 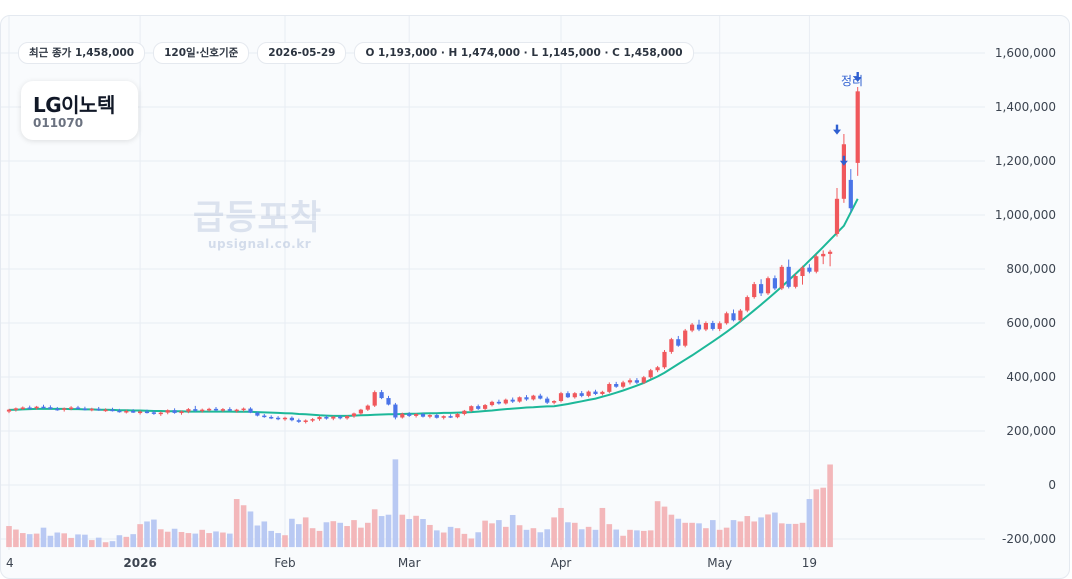 What do you see at coordinates (1025, 53) in the screenshot?
I see `y-tick-label: 1,600,000` at bounding box center [1025, 53].